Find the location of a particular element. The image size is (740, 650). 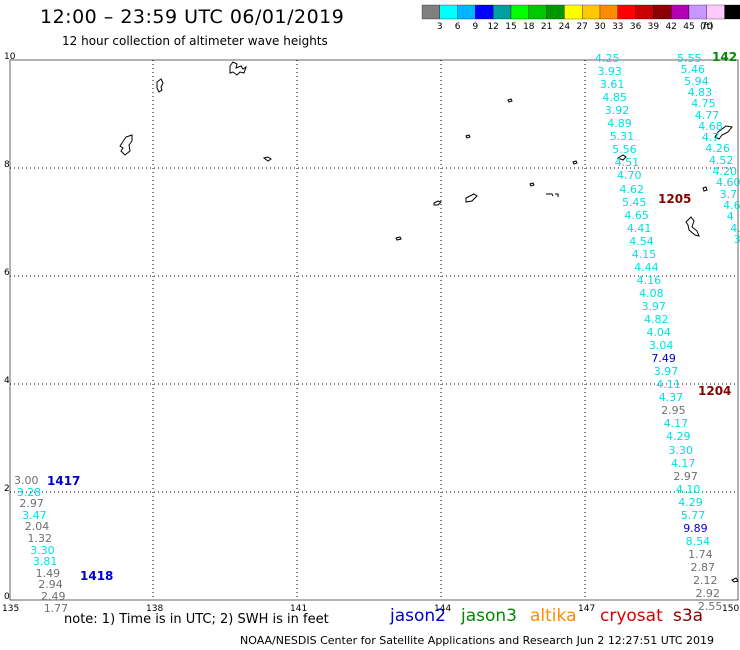

middle-track-value: 2.12 is located at coordinates (705, 580).